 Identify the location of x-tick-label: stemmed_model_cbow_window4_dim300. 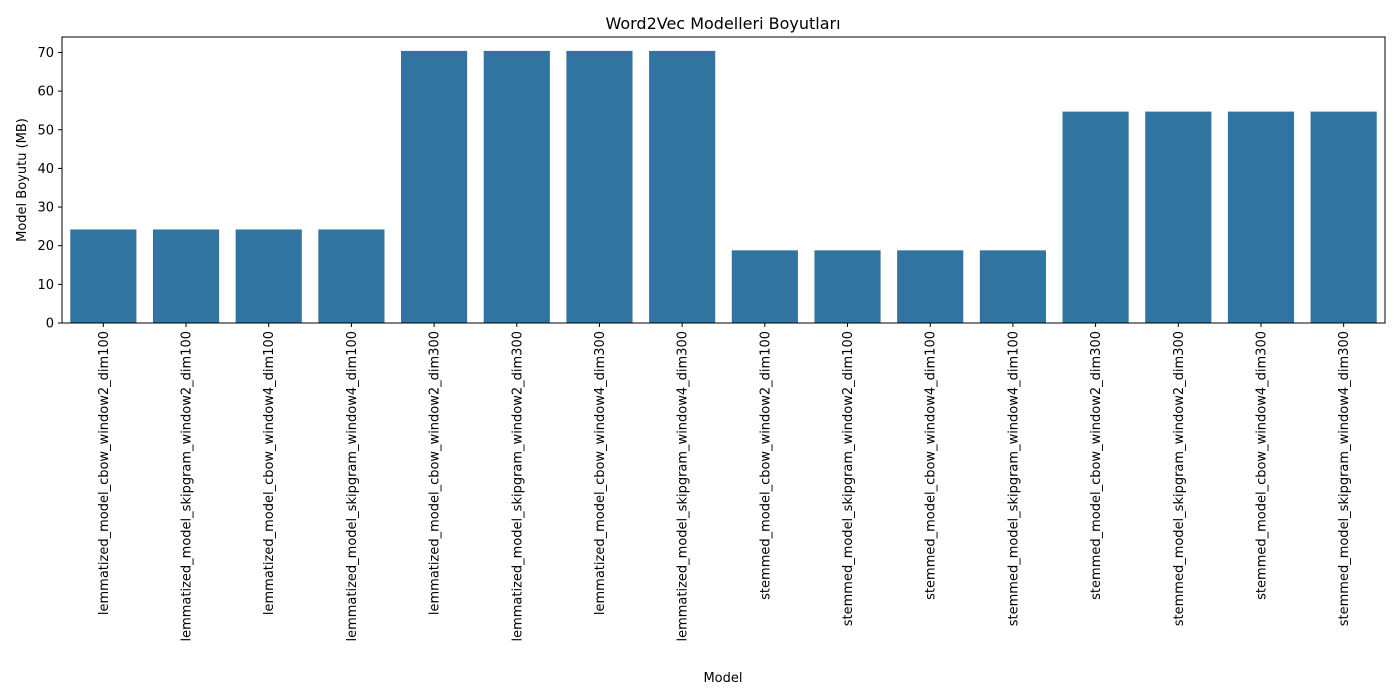
(1261, 465).